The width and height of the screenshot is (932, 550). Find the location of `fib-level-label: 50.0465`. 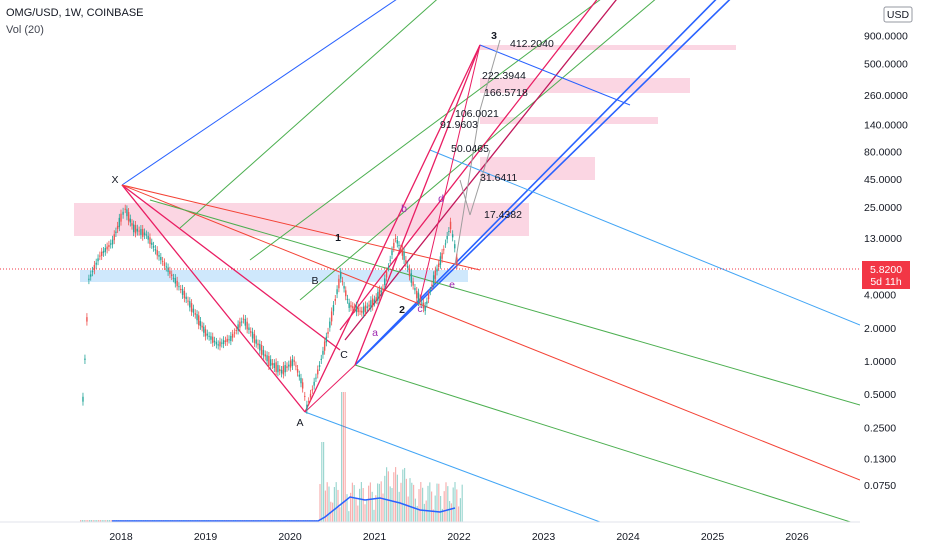

fib-level-label: 50.0465 is located at coordinates (470, 149).